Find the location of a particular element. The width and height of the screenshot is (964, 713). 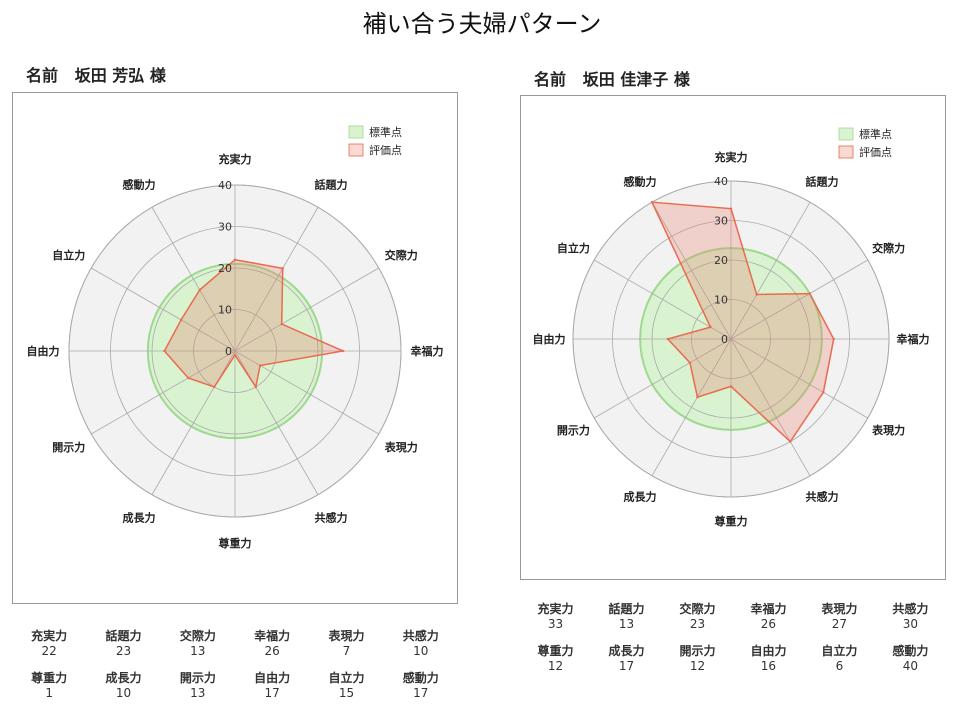

score-label: 開示力 is located at coordinates (697, 651).